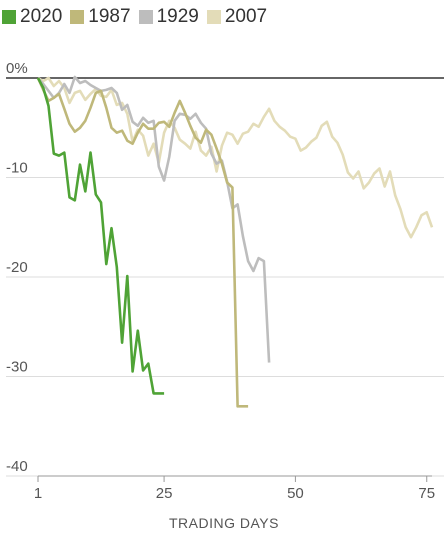  Describe the element at coordinates (177, 16) in the screenshot. I see `legend-label-1929: 1929` at that location.